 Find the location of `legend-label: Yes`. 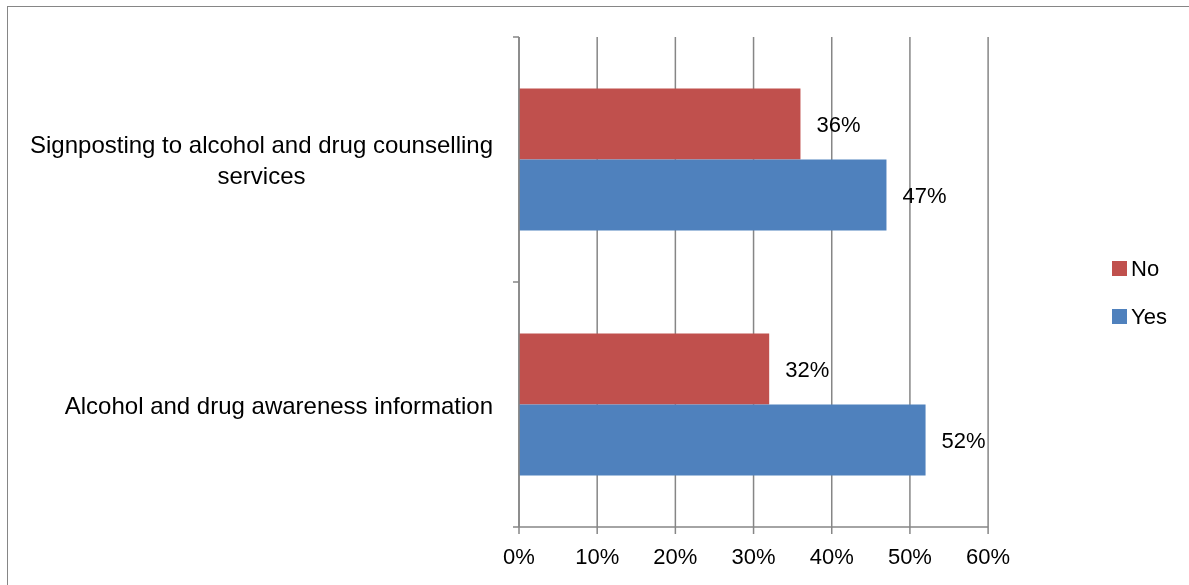

legend-label: Yes is located at coordinates (1149, 316).